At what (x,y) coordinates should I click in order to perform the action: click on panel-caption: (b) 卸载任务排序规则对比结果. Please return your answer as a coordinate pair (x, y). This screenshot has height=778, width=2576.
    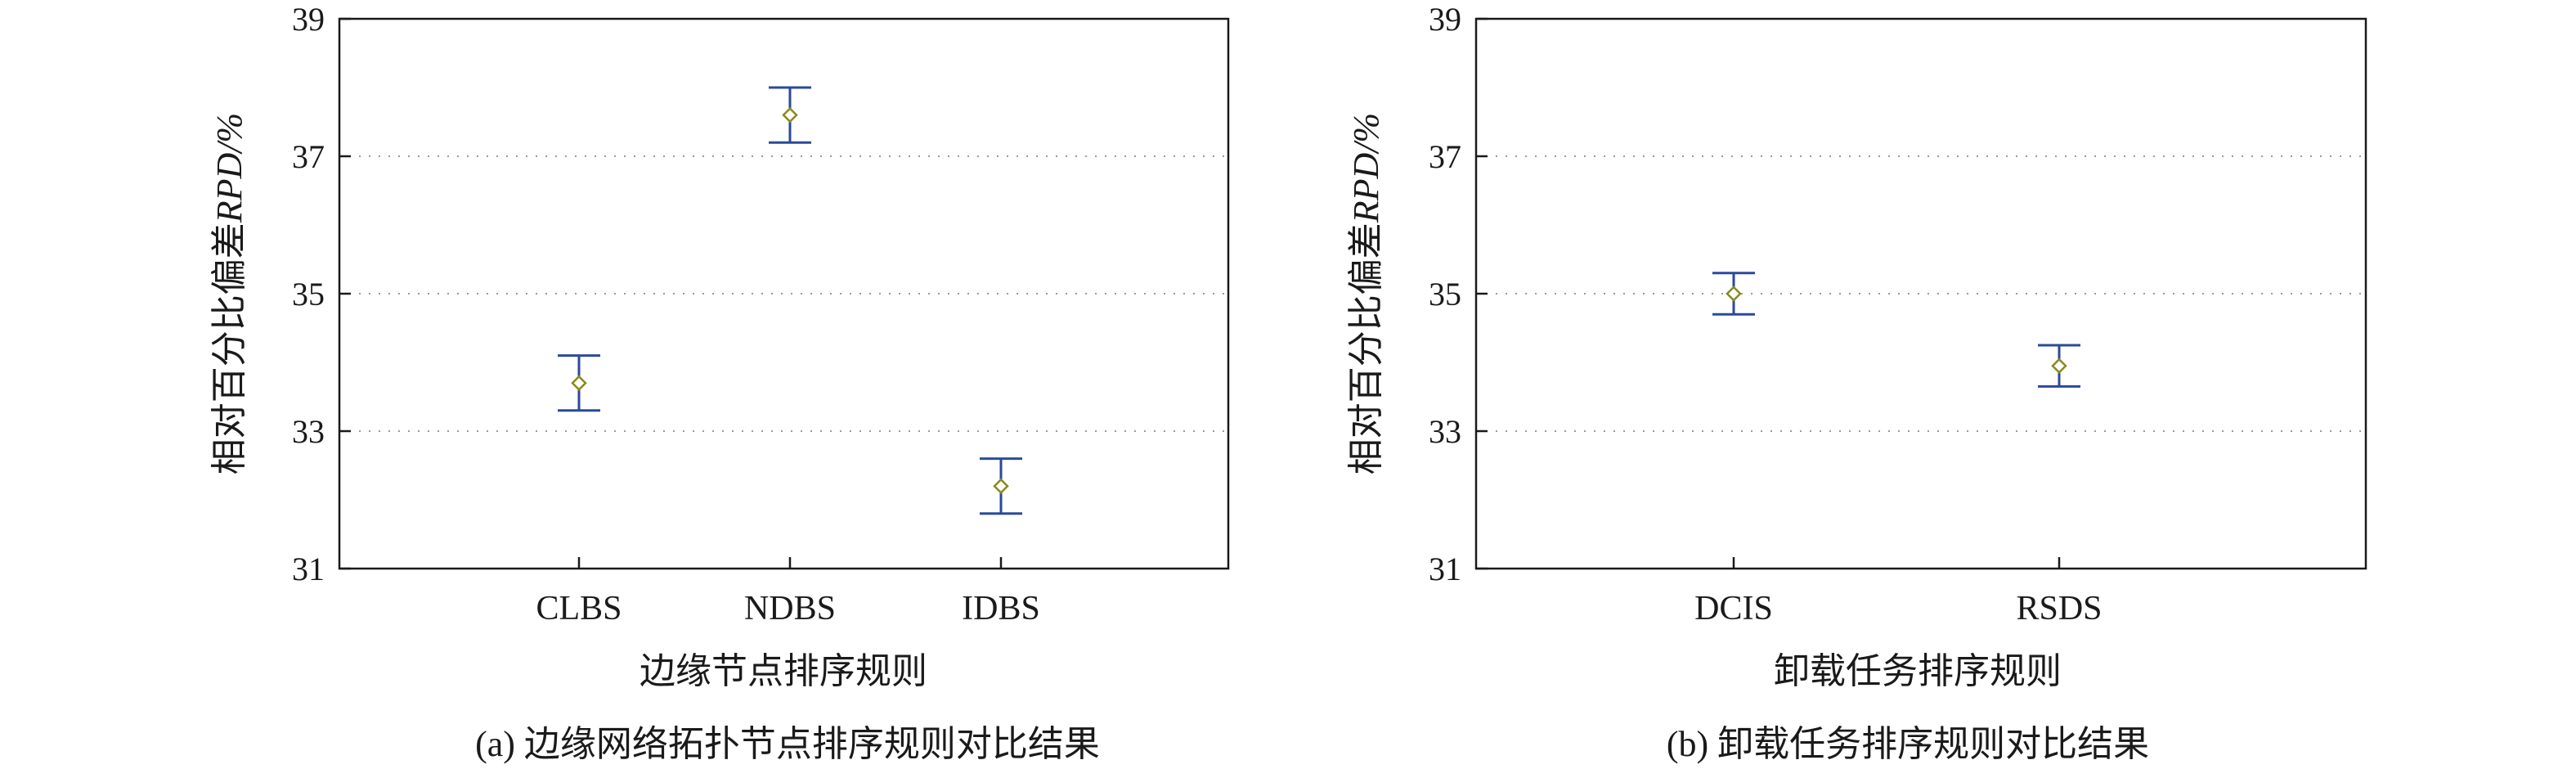
    Looking at the image, I should click on (1908, 744).